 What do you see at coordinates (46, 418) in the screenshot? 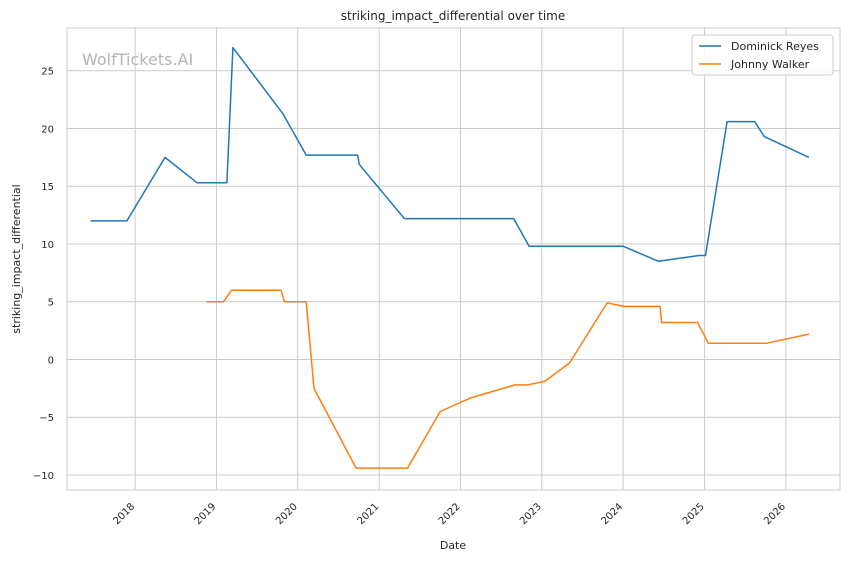
I see `y-tick-label-5: −5` at bounding box center [46, 418].